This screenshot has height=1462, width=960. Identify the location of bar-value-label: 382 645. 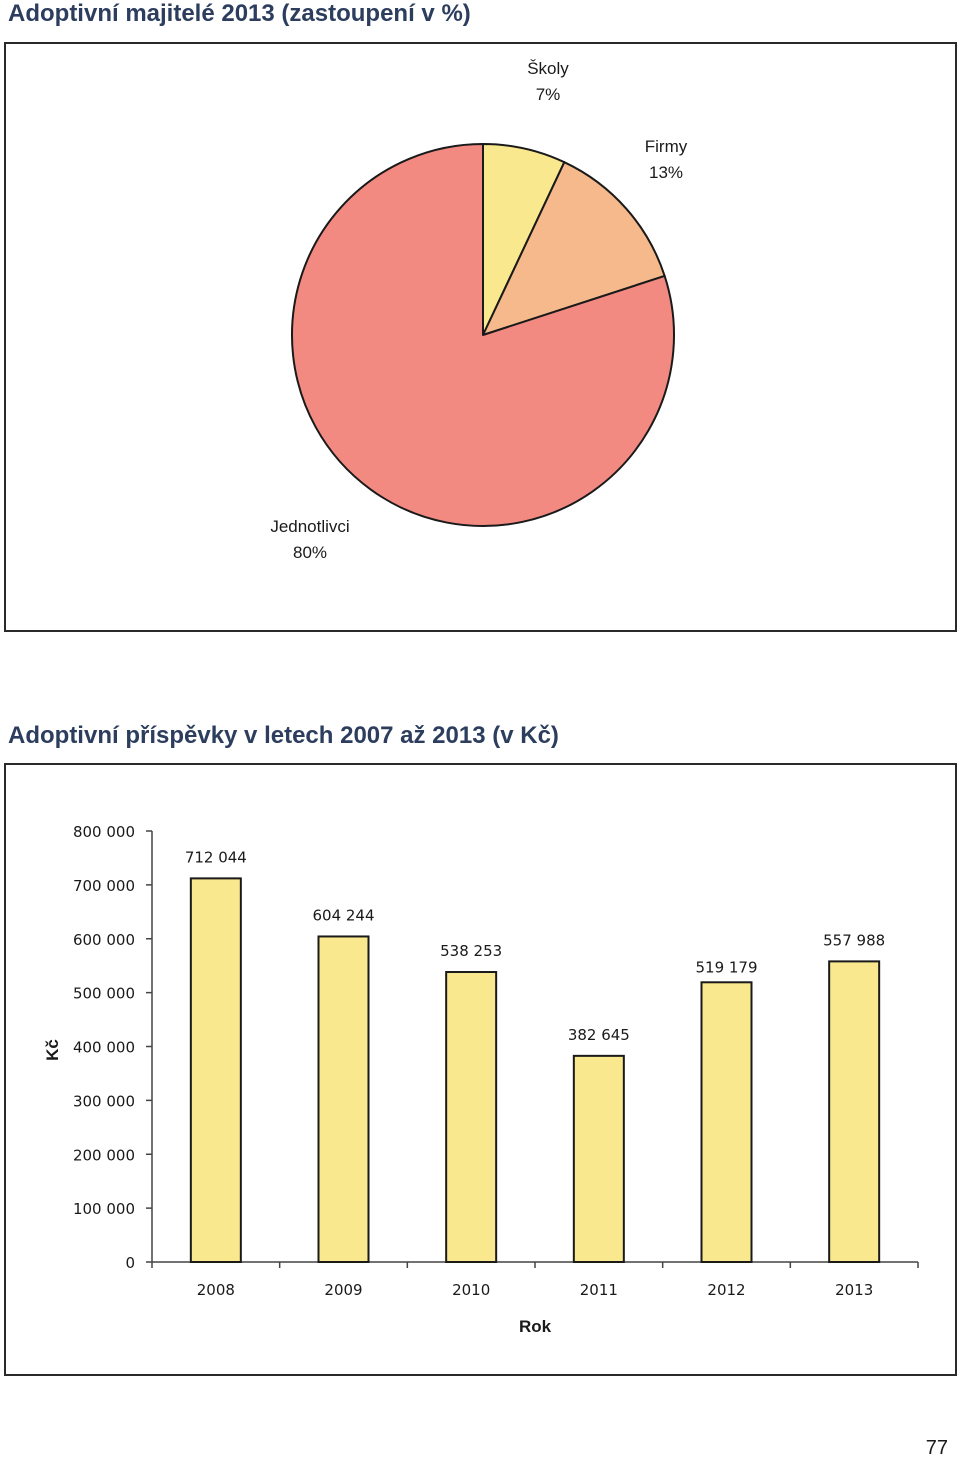
(599, 1035).